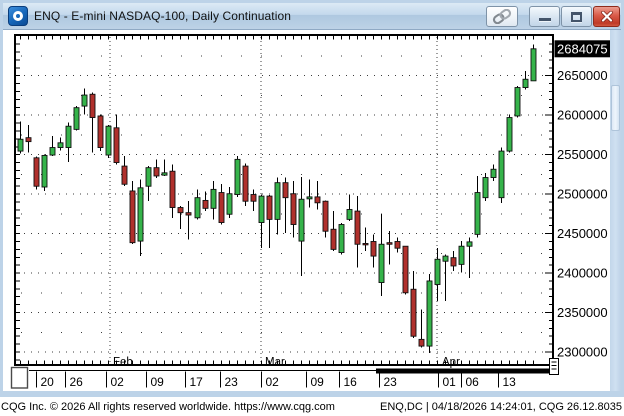  Describe the element at coordinates (318, 382) in the screenshot. I see `date-tick-label: 09` at that location.